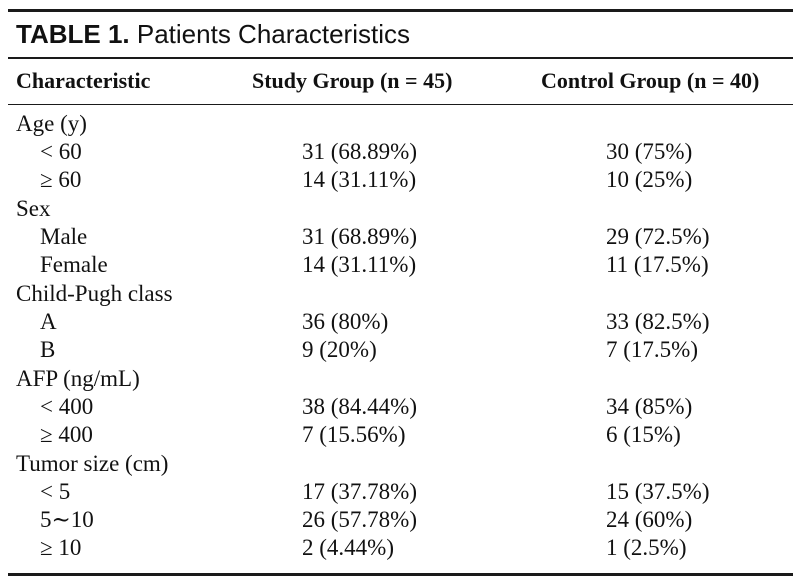  What do you see at coordinates (64, 236) in the screenshot?
I see `row-label: Male` at bounding box center [64, 236].